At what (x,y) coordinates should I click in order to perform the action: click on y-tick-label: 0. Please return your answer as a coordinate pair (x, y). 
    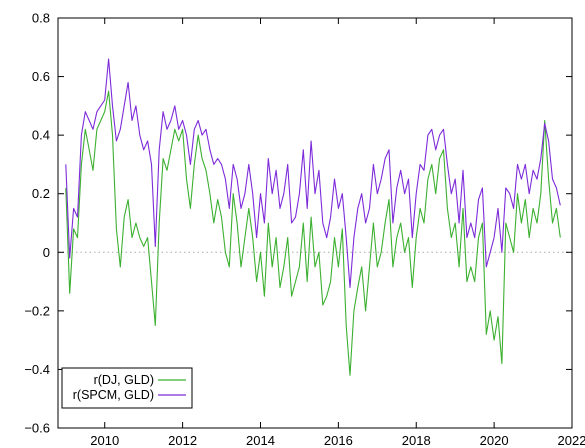
    Looking at the image, I should click on (46, 252).